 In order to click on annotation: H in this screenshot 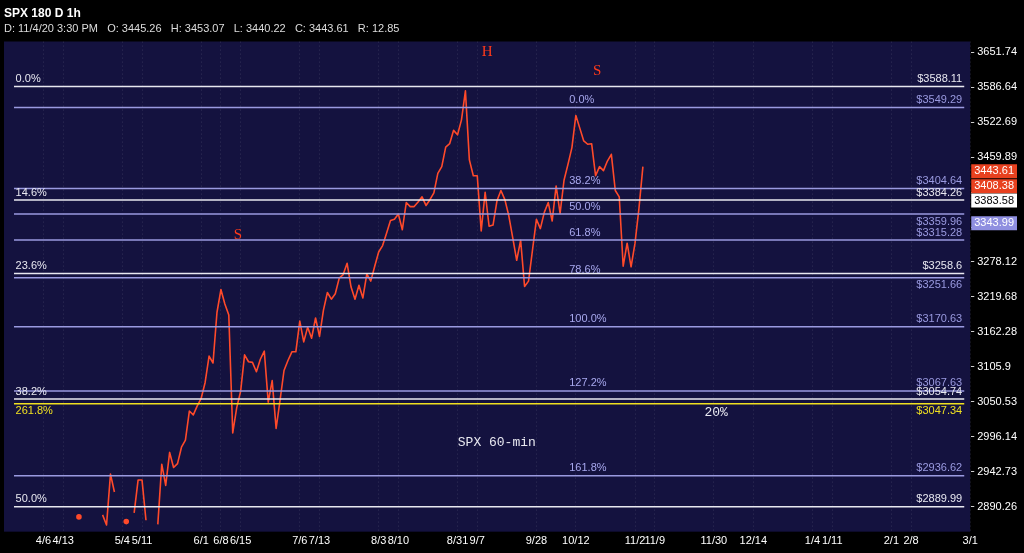, I will do `click(487, 51)`.